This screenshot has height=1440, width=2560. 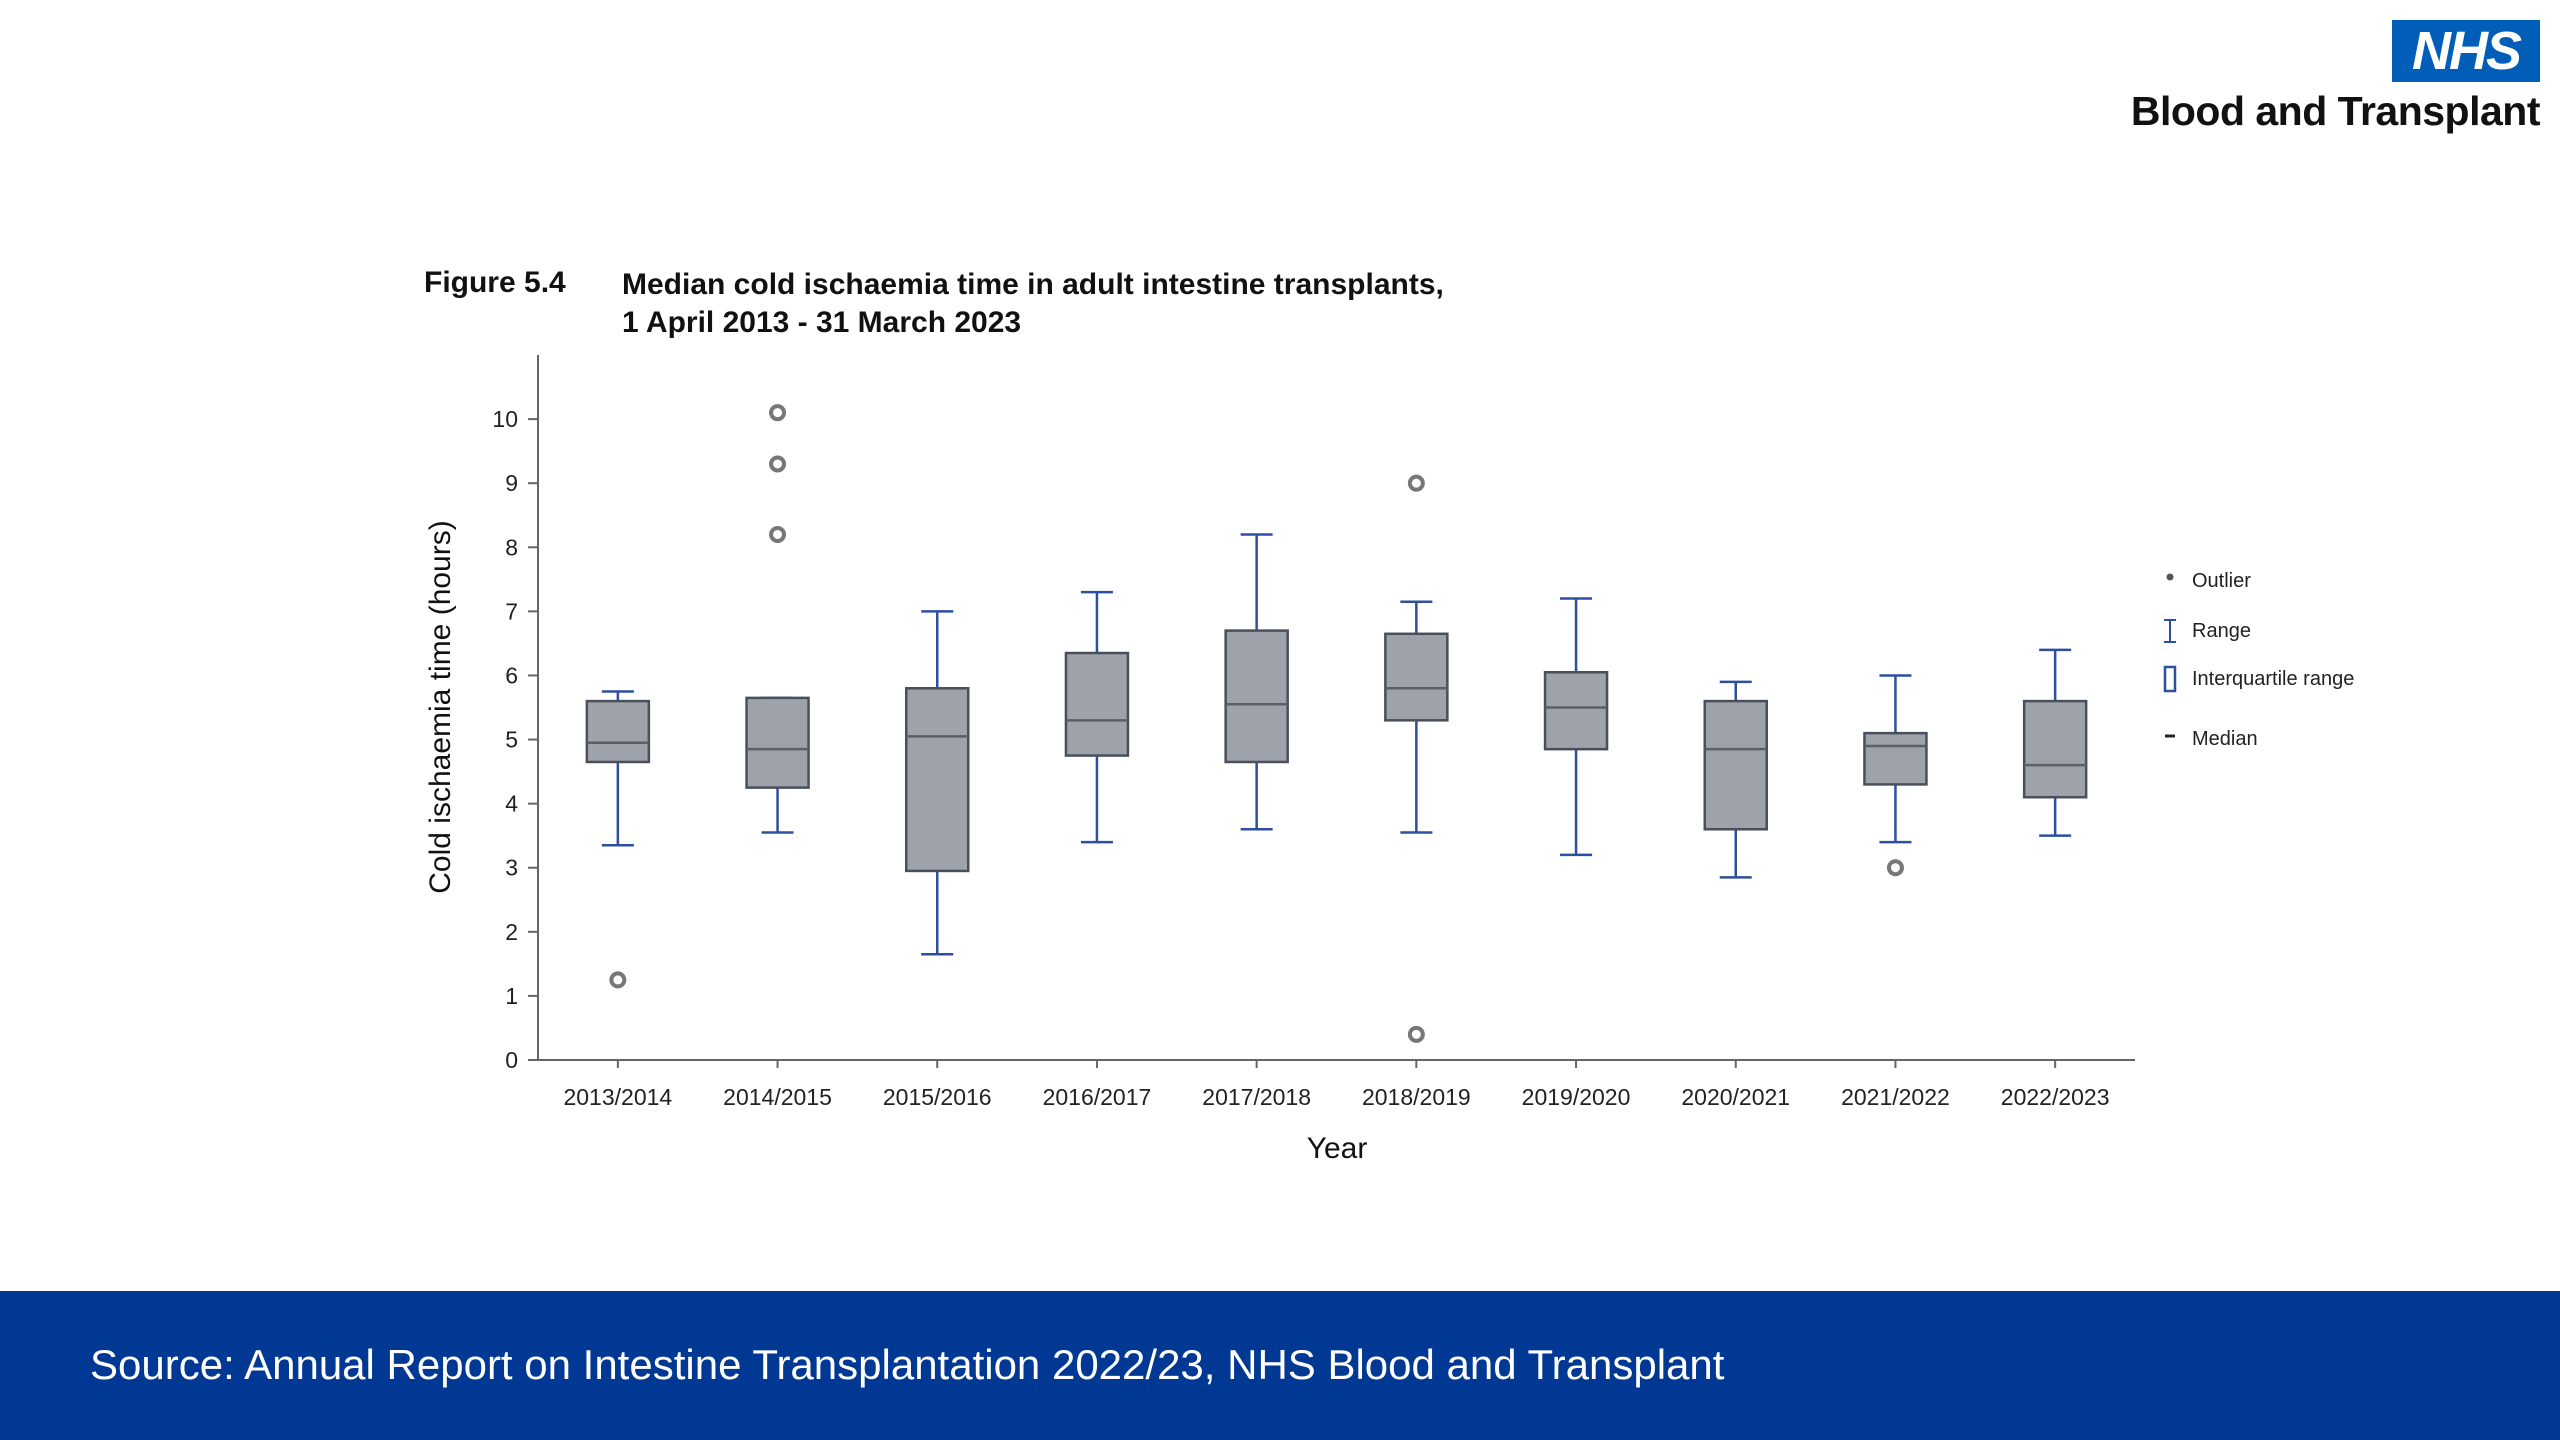 I want to click on box-2021-2022, so click(x=1895, y=775).